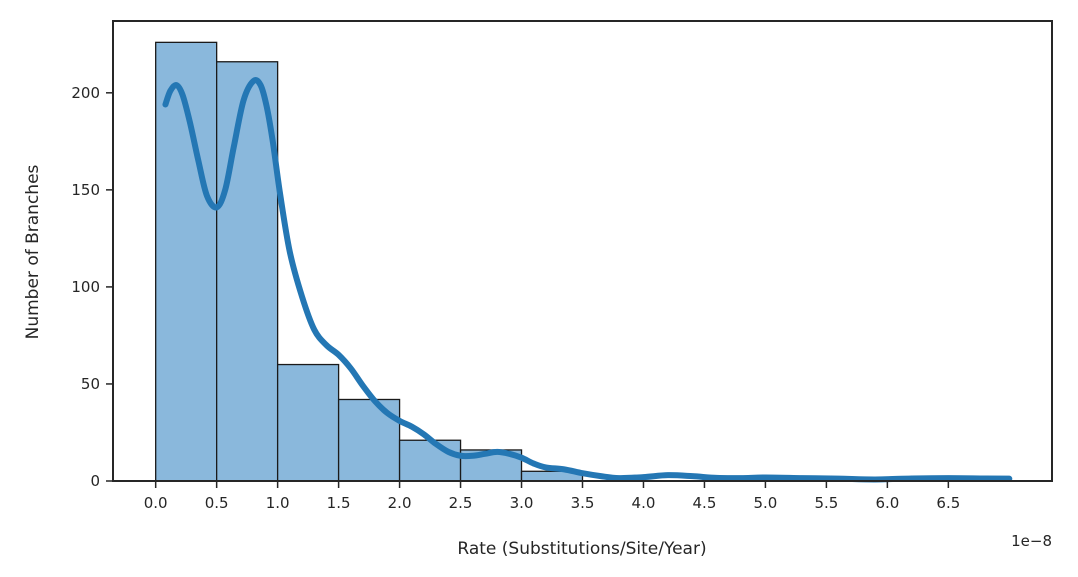 The image size is (1078, 577). What do you see at coordinates (461, 503) in the screenshot?
I see `x-tick-label: 2.5` at bounding box center [461, 503].